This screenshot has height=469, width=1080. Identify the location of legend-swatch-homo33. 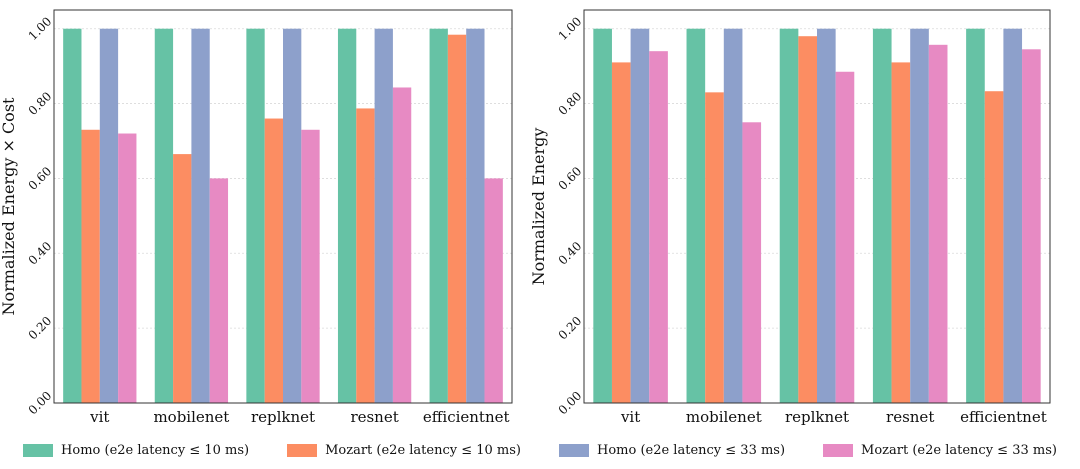
(574, 450).